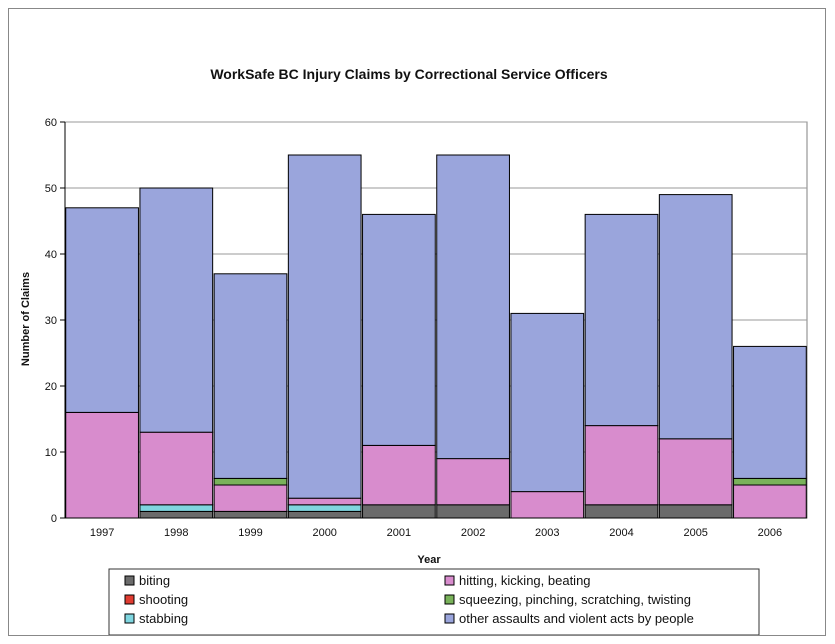 The height and width of the screenshot is (644, 835). Describe the element at coordinates (54, 519) in the screenshot. I see `y-tick-label: 0` at that location.